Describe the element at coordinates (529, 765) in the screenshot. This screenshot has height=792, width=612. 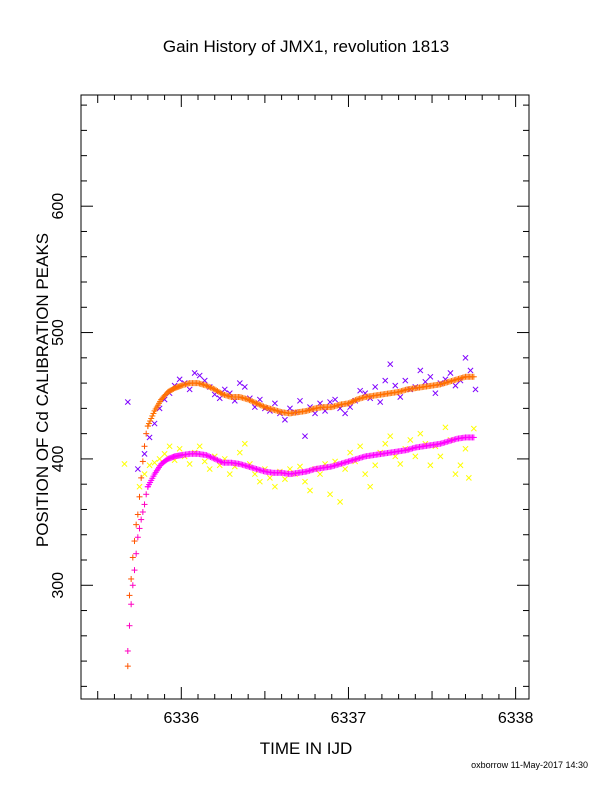
I see `footer-credit: oxborrow 11-May-2017 14:30` at that location.